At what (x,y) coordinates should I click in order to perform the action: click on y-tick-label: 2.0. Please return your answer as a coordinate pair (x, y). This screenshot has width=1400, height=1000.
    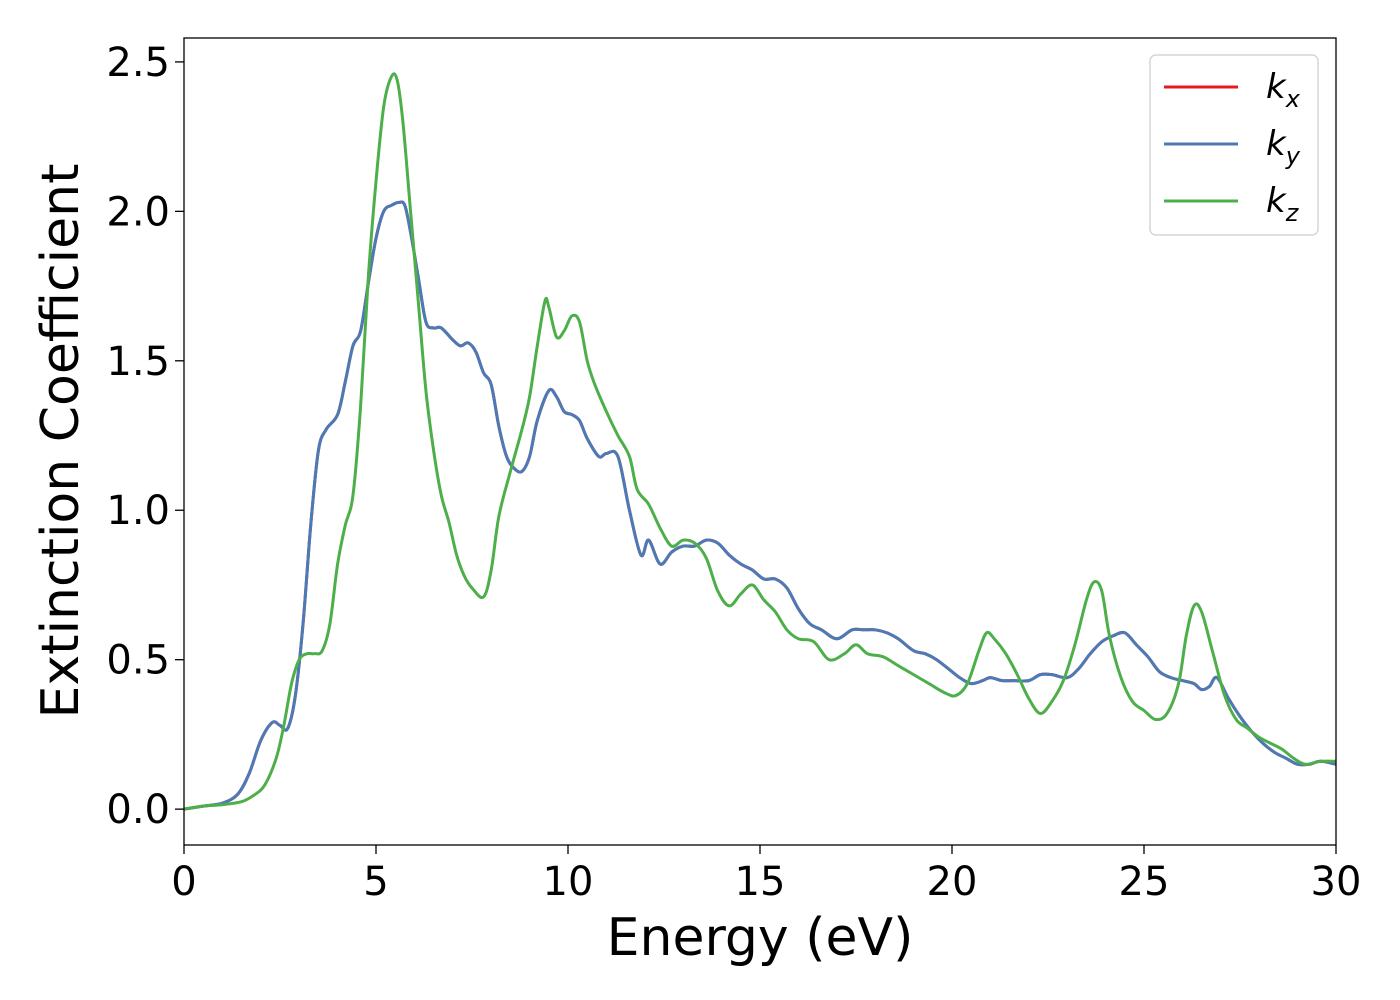
    Looking at the image, I should click on (138, 212).